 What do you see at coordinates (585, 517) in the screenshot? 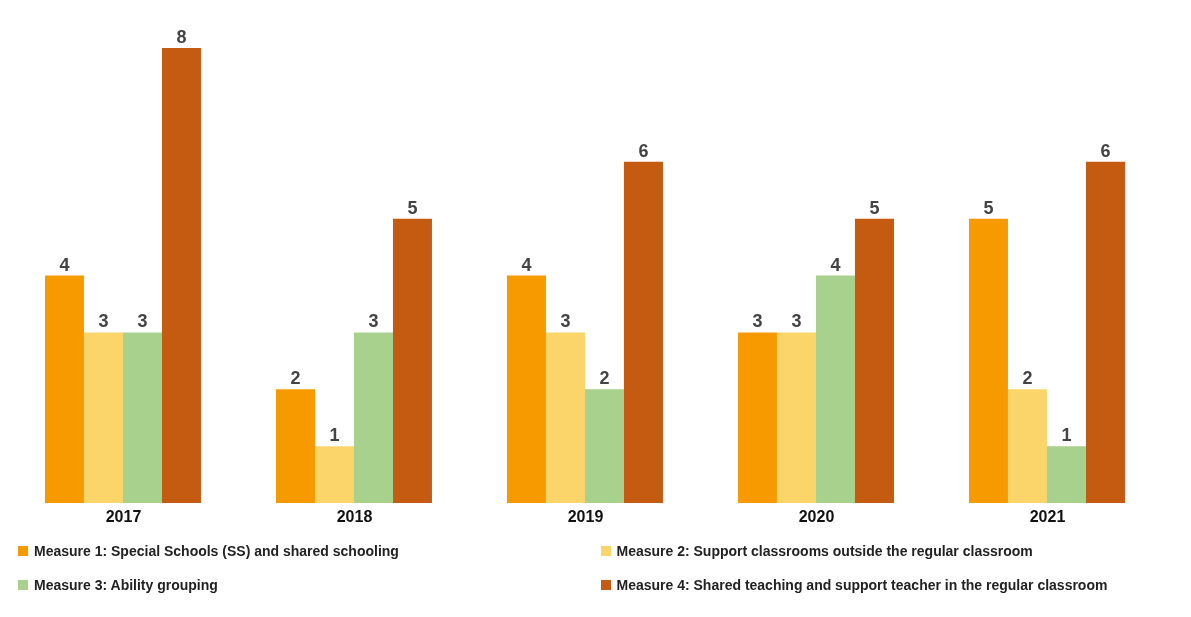
I see `x-tick-label: 2019` at bounding box center [585, 517].